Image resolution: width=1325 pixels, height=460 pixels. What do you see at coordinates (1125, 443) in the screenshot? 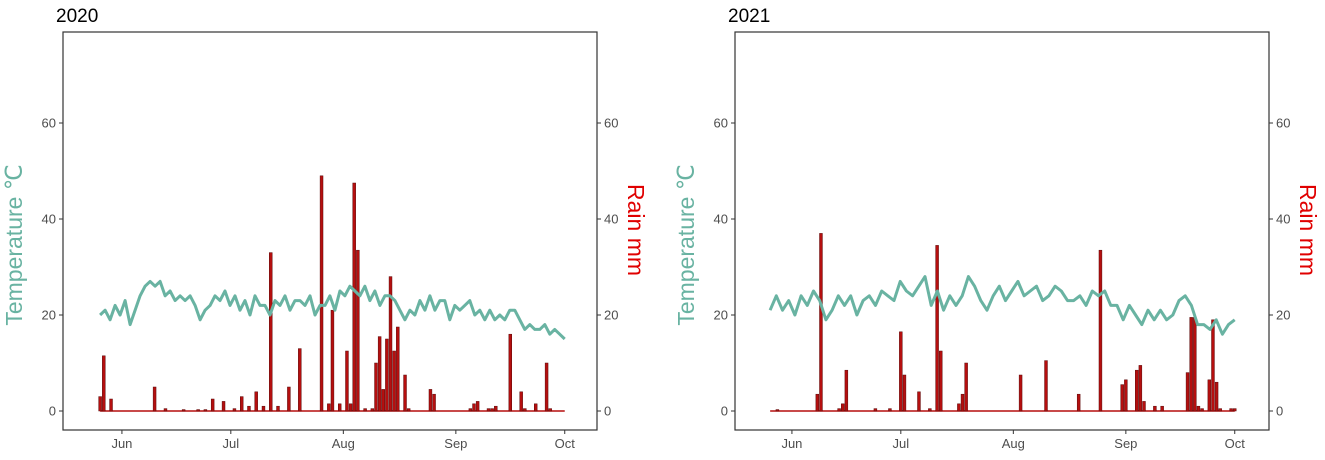
I see `x-tick-label: Sep` at bounding box center [1125, 443].